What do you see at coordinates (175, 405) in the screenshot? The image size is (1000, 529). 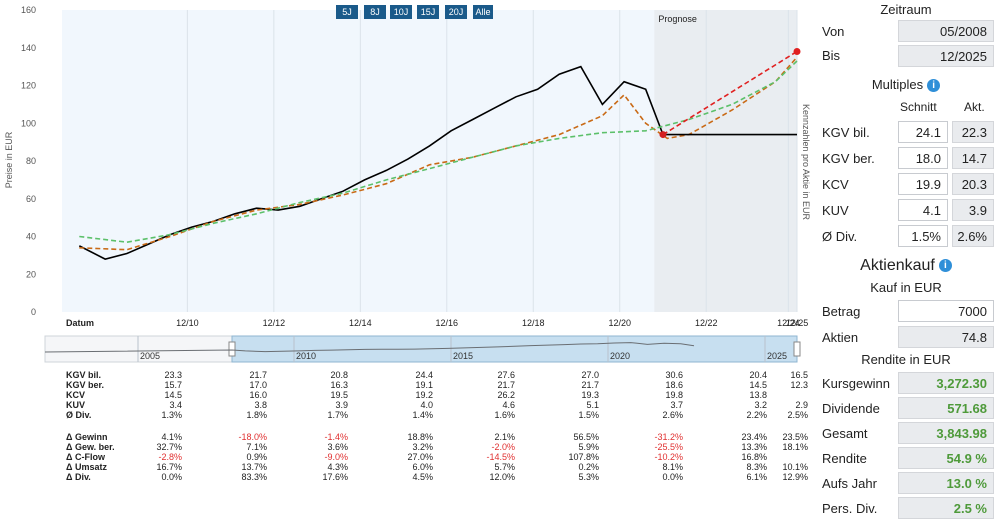 I see `kennzahlen-cell: 3.4` at bounding box center [175, 405].